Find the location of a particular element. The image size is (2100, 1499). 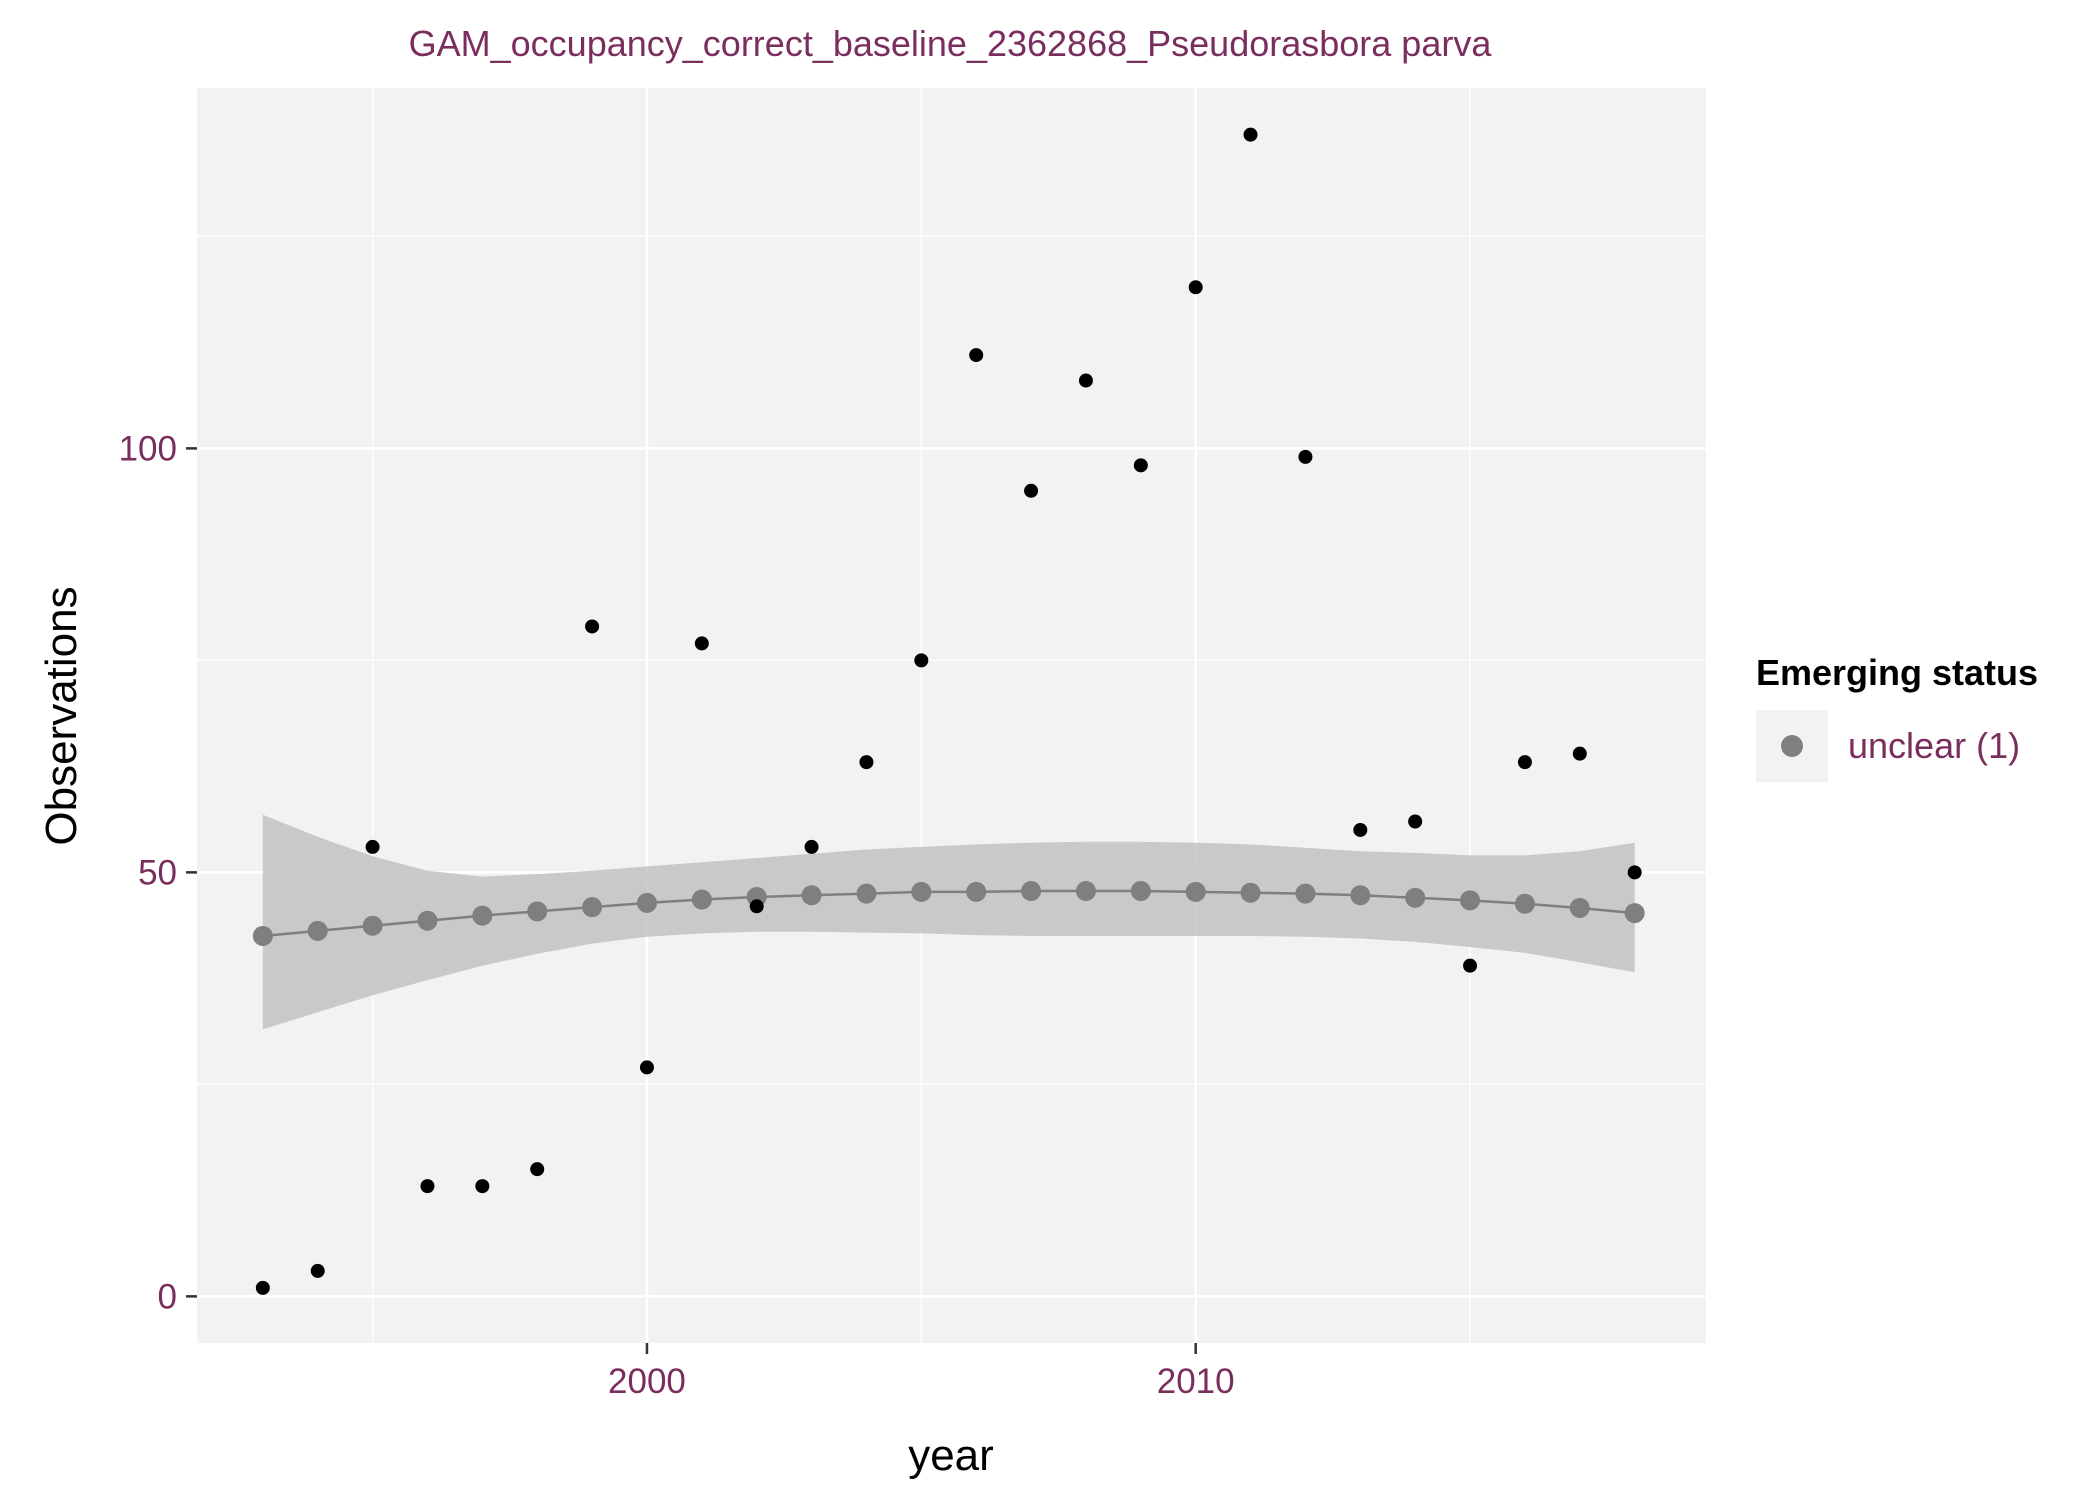

x-axis: 2000 2010 is located at coordinates (921, 1372).